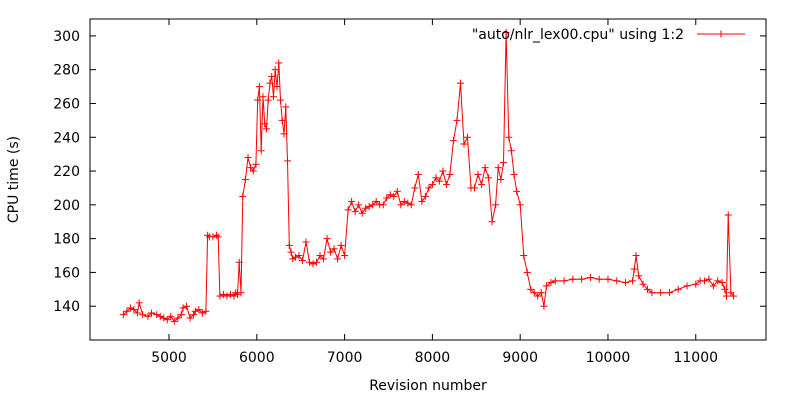 Image resolution: width=800 pixels, height=400 pixels. Describe the element at coordinates (345, 358) in the screenshot. I see `x-tick-label: 7000` at that location.